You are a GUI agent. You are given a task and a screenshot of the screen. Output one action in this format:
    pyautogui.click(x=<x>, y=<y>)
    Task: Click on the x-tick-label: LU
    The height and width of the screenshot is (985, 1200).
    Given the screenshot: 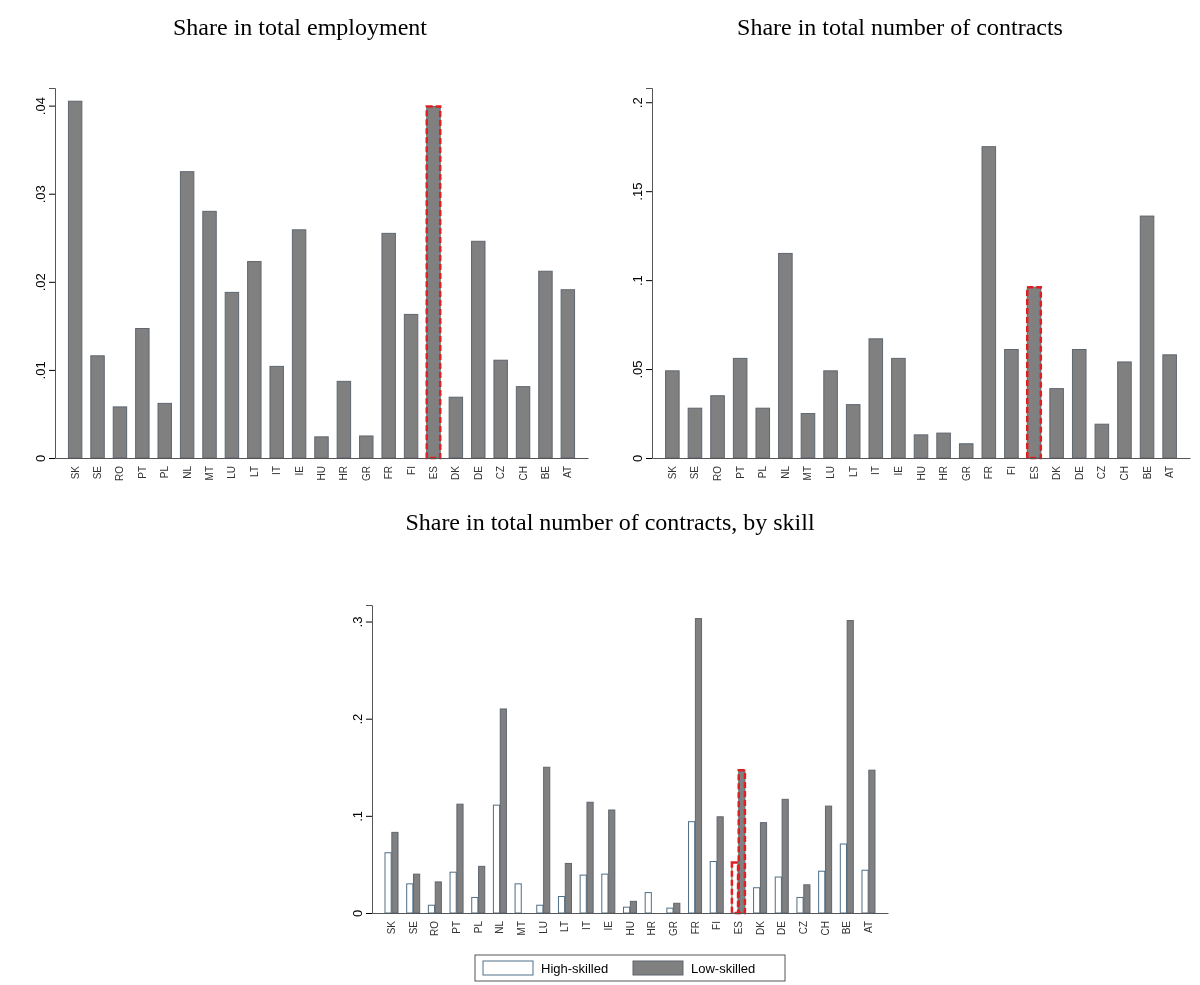 What is the action you would take?
    pyautogui.click(x=543, y=927)
    